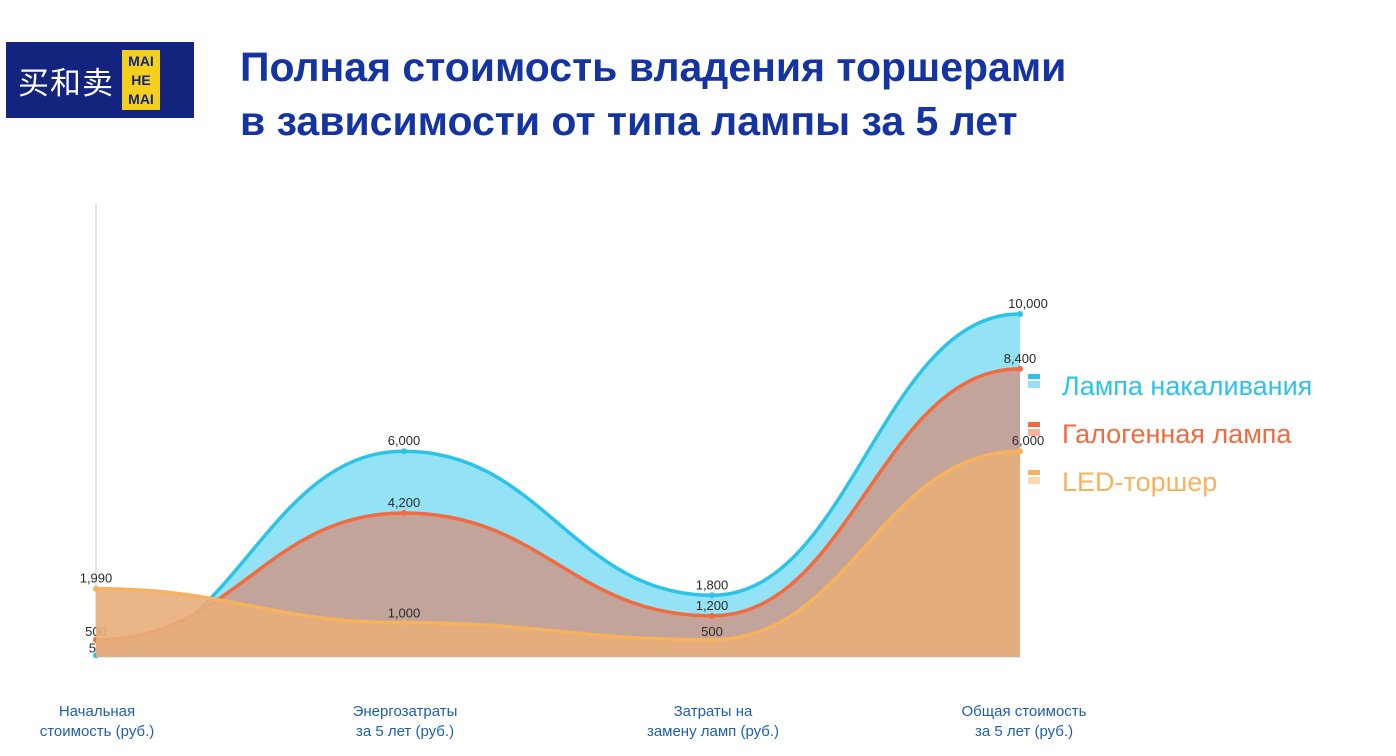 This screenshot has height=756, width=1396. I want to click on logo-badge: MAI HE MAI, so click(141, 80).